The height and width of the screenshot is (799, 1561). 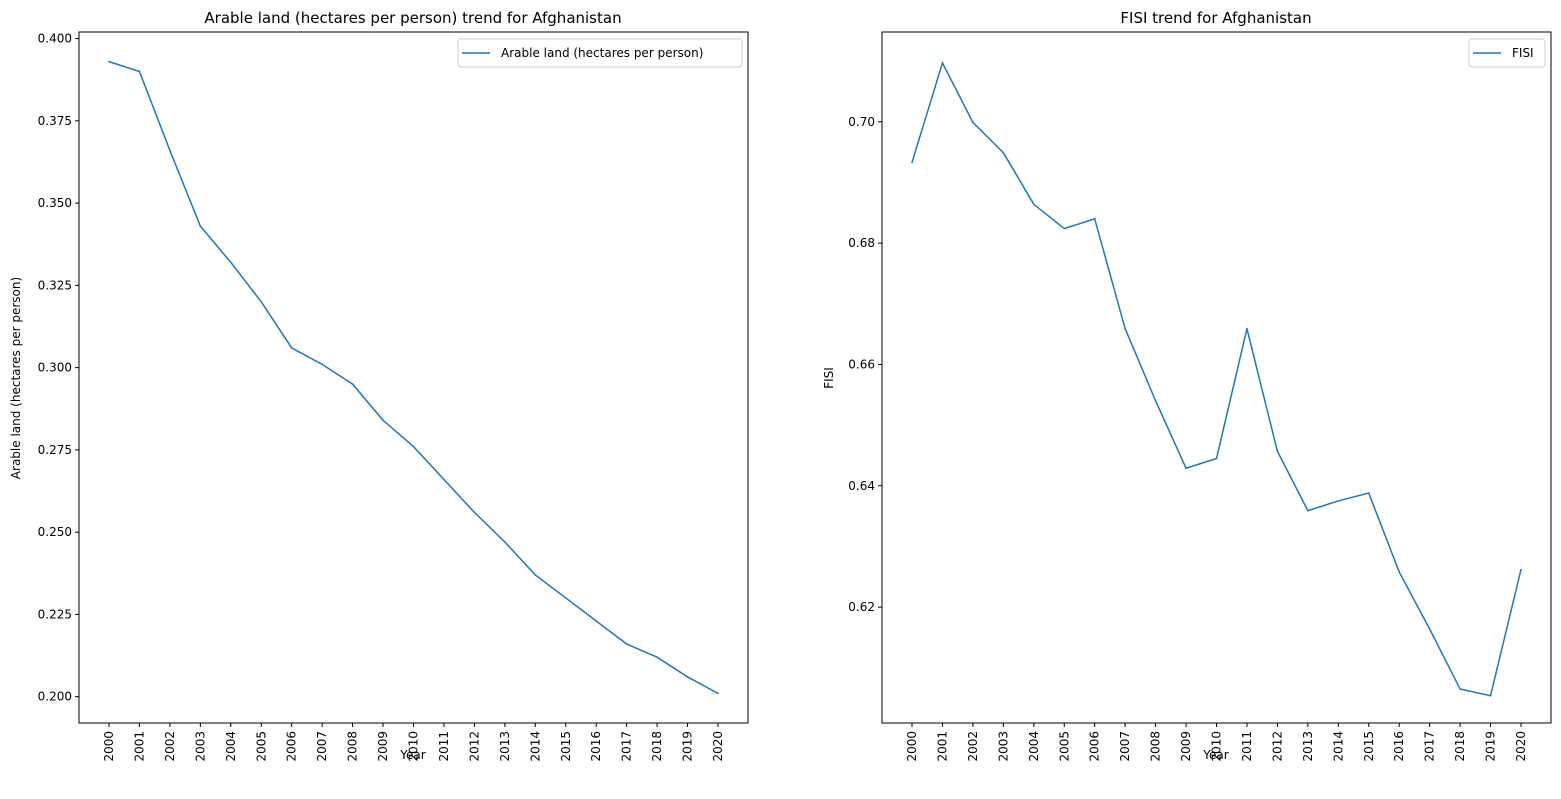 I want to click on x-tick-label: 2015, so click(x=1369, y=746).